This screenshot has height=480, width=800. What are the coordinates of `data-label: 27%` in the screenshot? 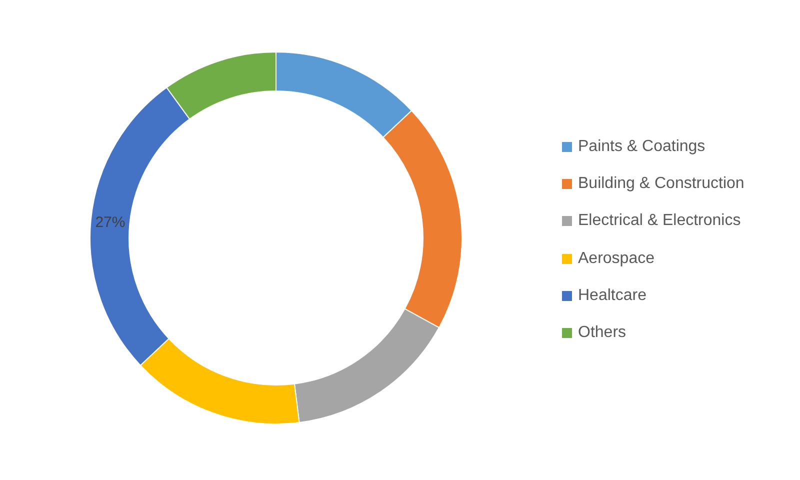 It's located at (110, 222).